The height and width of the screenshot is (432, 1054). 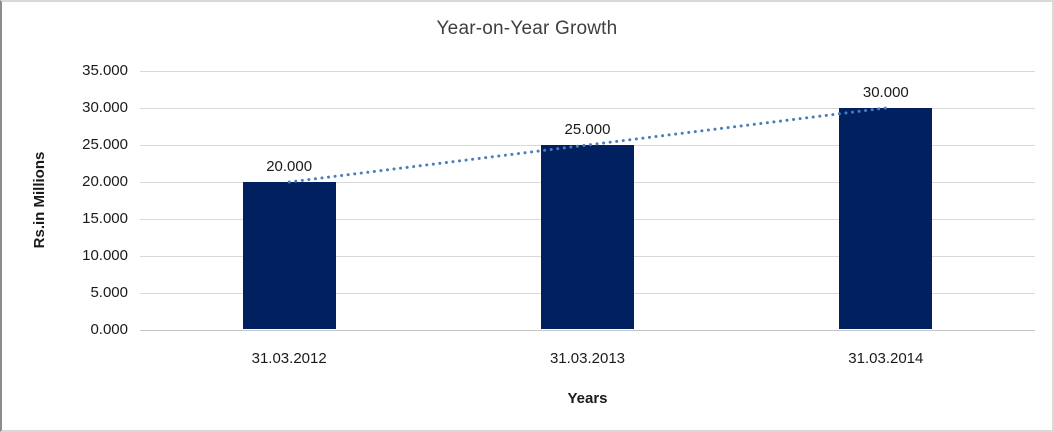 What do you see at coordinates (527, 28) in the screenshot?
I see `chart-title: Year-on-Year Growth` at bounding box center [527, 28].